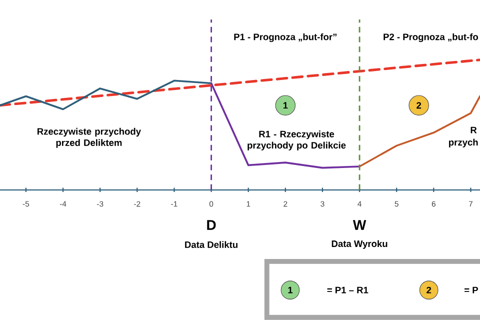 The height and width of the screenshot is (320, 480). What do you see at coordinates (471, 290) in the screenshot?
I see `text: = P` at bounding box center [471, 290].